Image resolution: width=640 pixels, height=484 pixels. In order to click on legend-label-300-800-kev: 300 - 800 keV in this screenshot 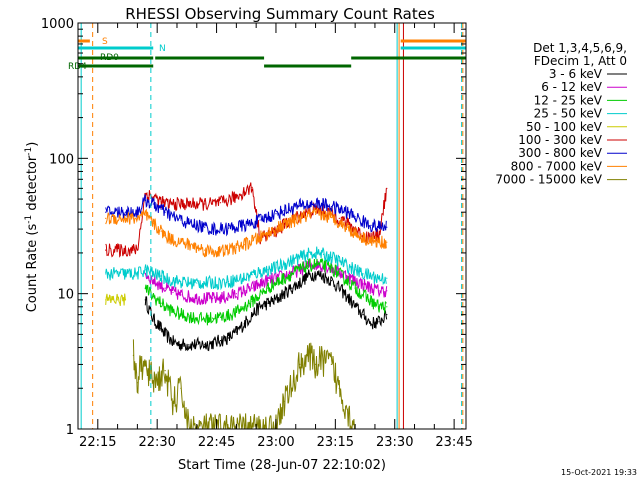, I will do `click(560, 153)`.